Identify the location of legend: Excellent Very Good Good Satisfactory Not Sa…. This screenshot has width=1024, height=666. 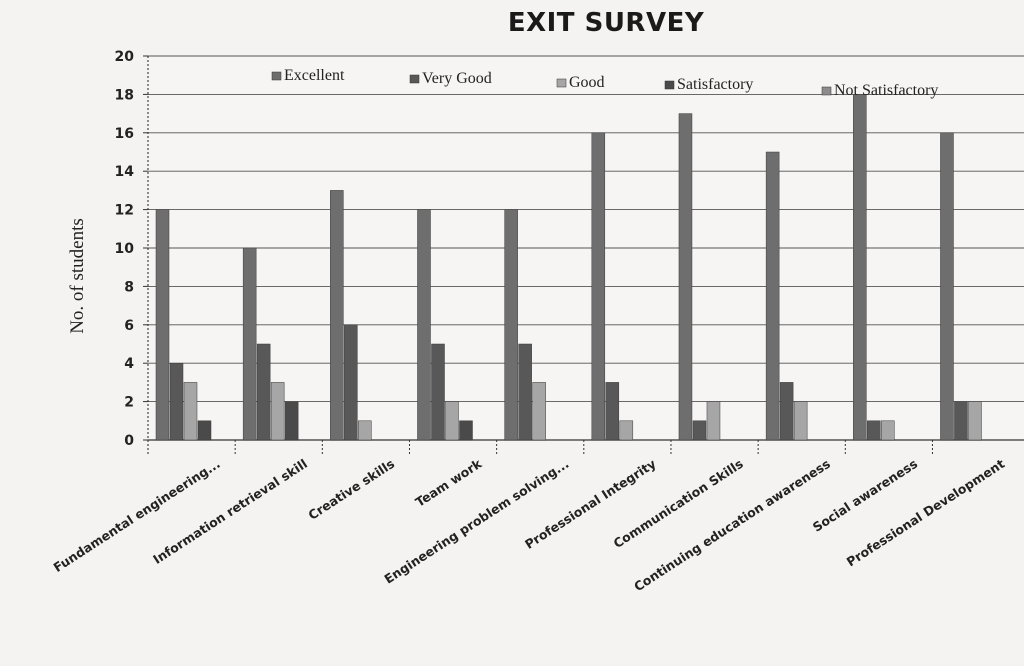
(604, 83).